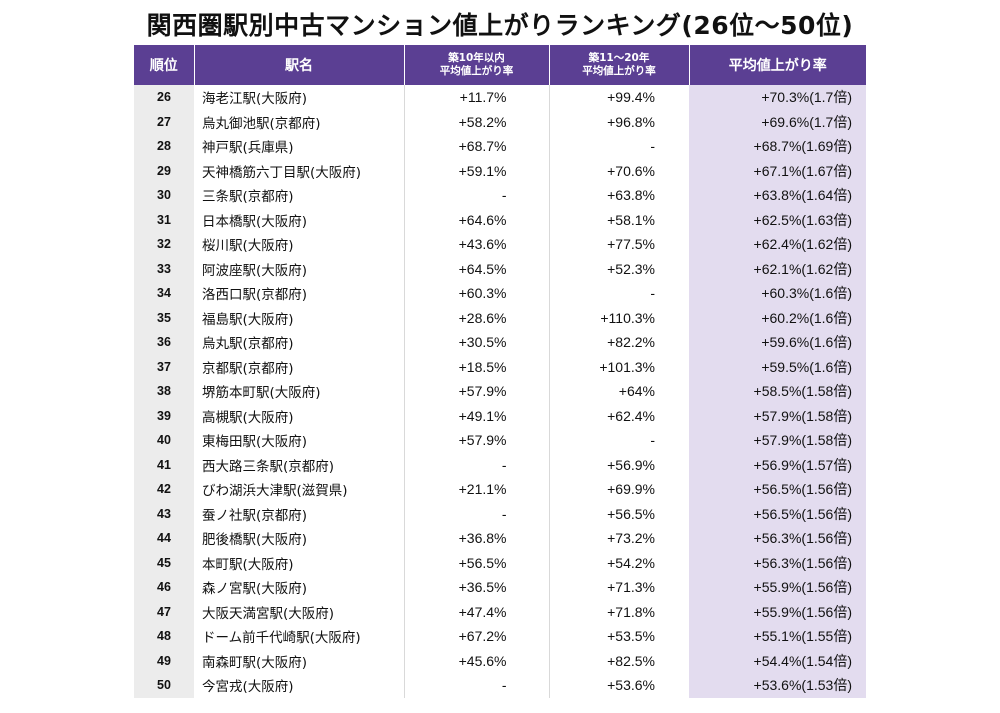  I want to click on within10-cell: +60.3%, so click(477, 293).